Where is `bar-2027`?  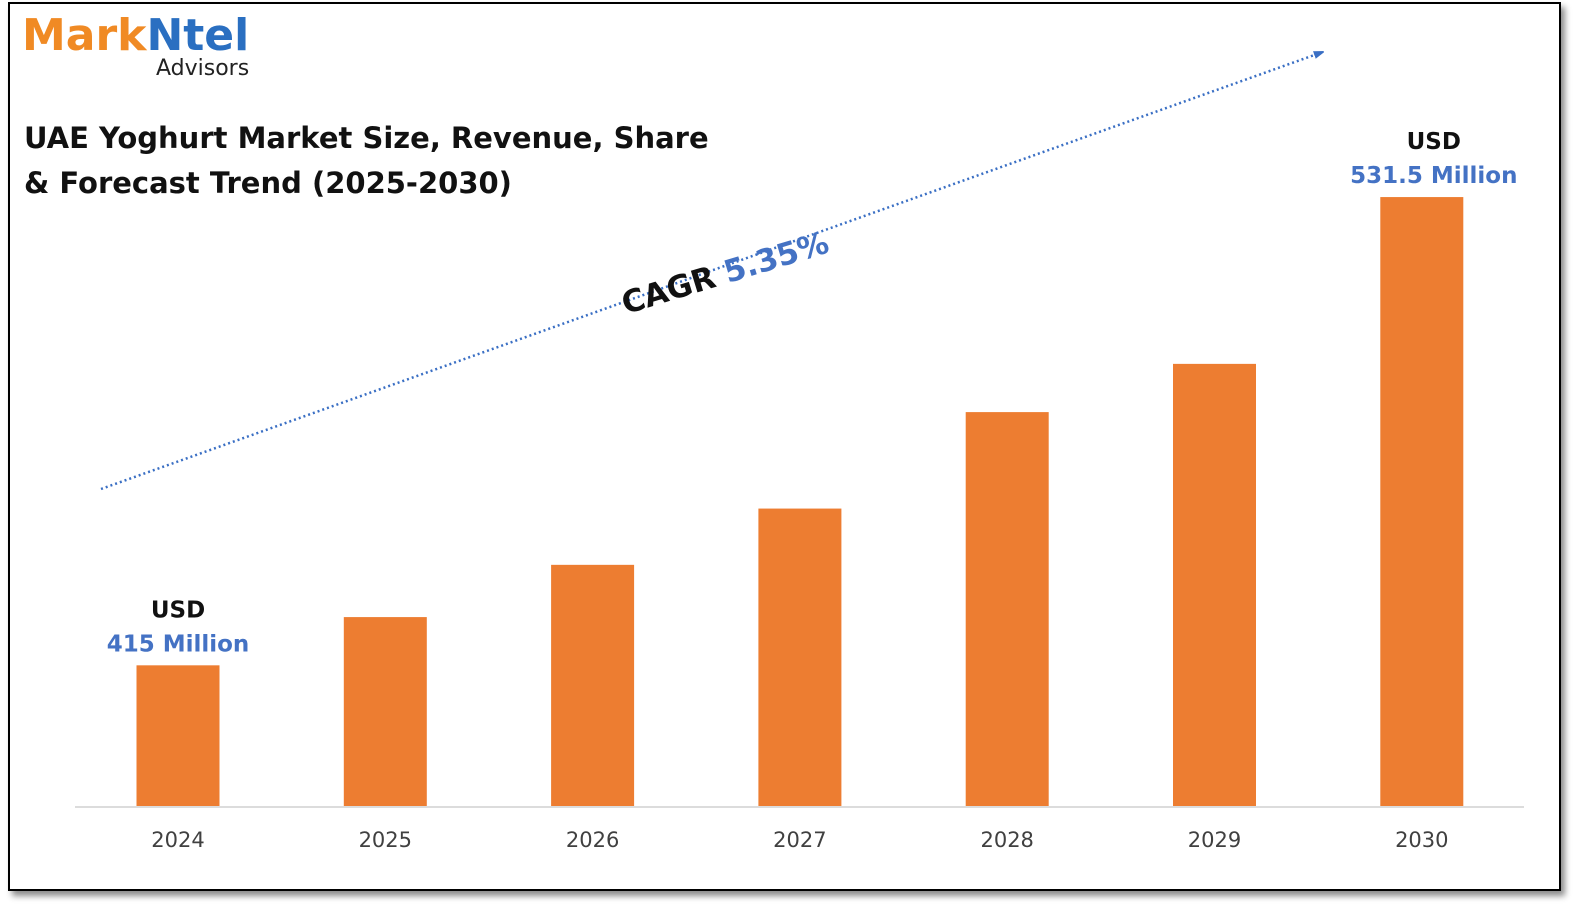 bar-2027 is located at coordinates (800, 657).